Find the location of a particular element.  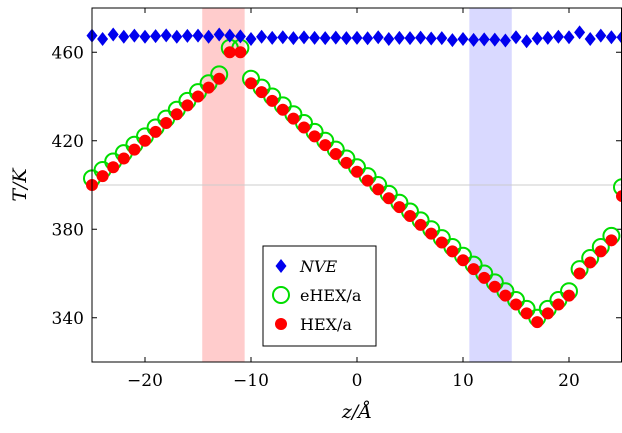

series-nve is located at coordinates (354, 37).